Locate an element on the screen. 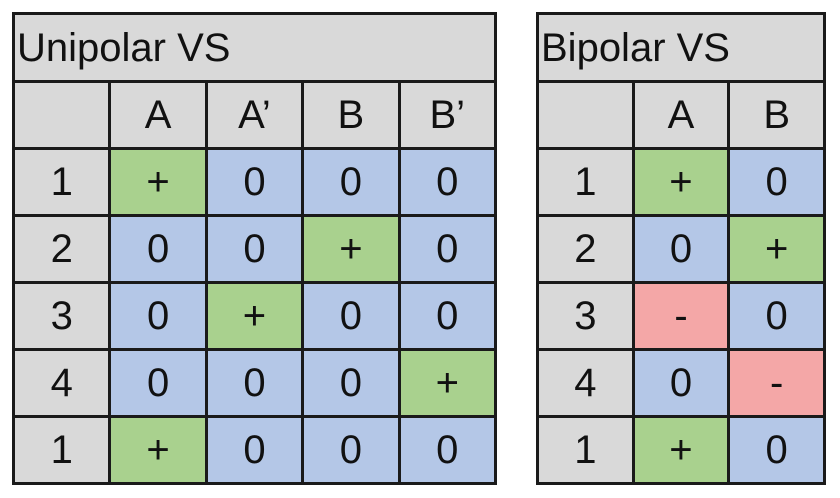 This screenshot has height=498, width=840. table-row: 3 - 0 is located at coordinates (681, 316).